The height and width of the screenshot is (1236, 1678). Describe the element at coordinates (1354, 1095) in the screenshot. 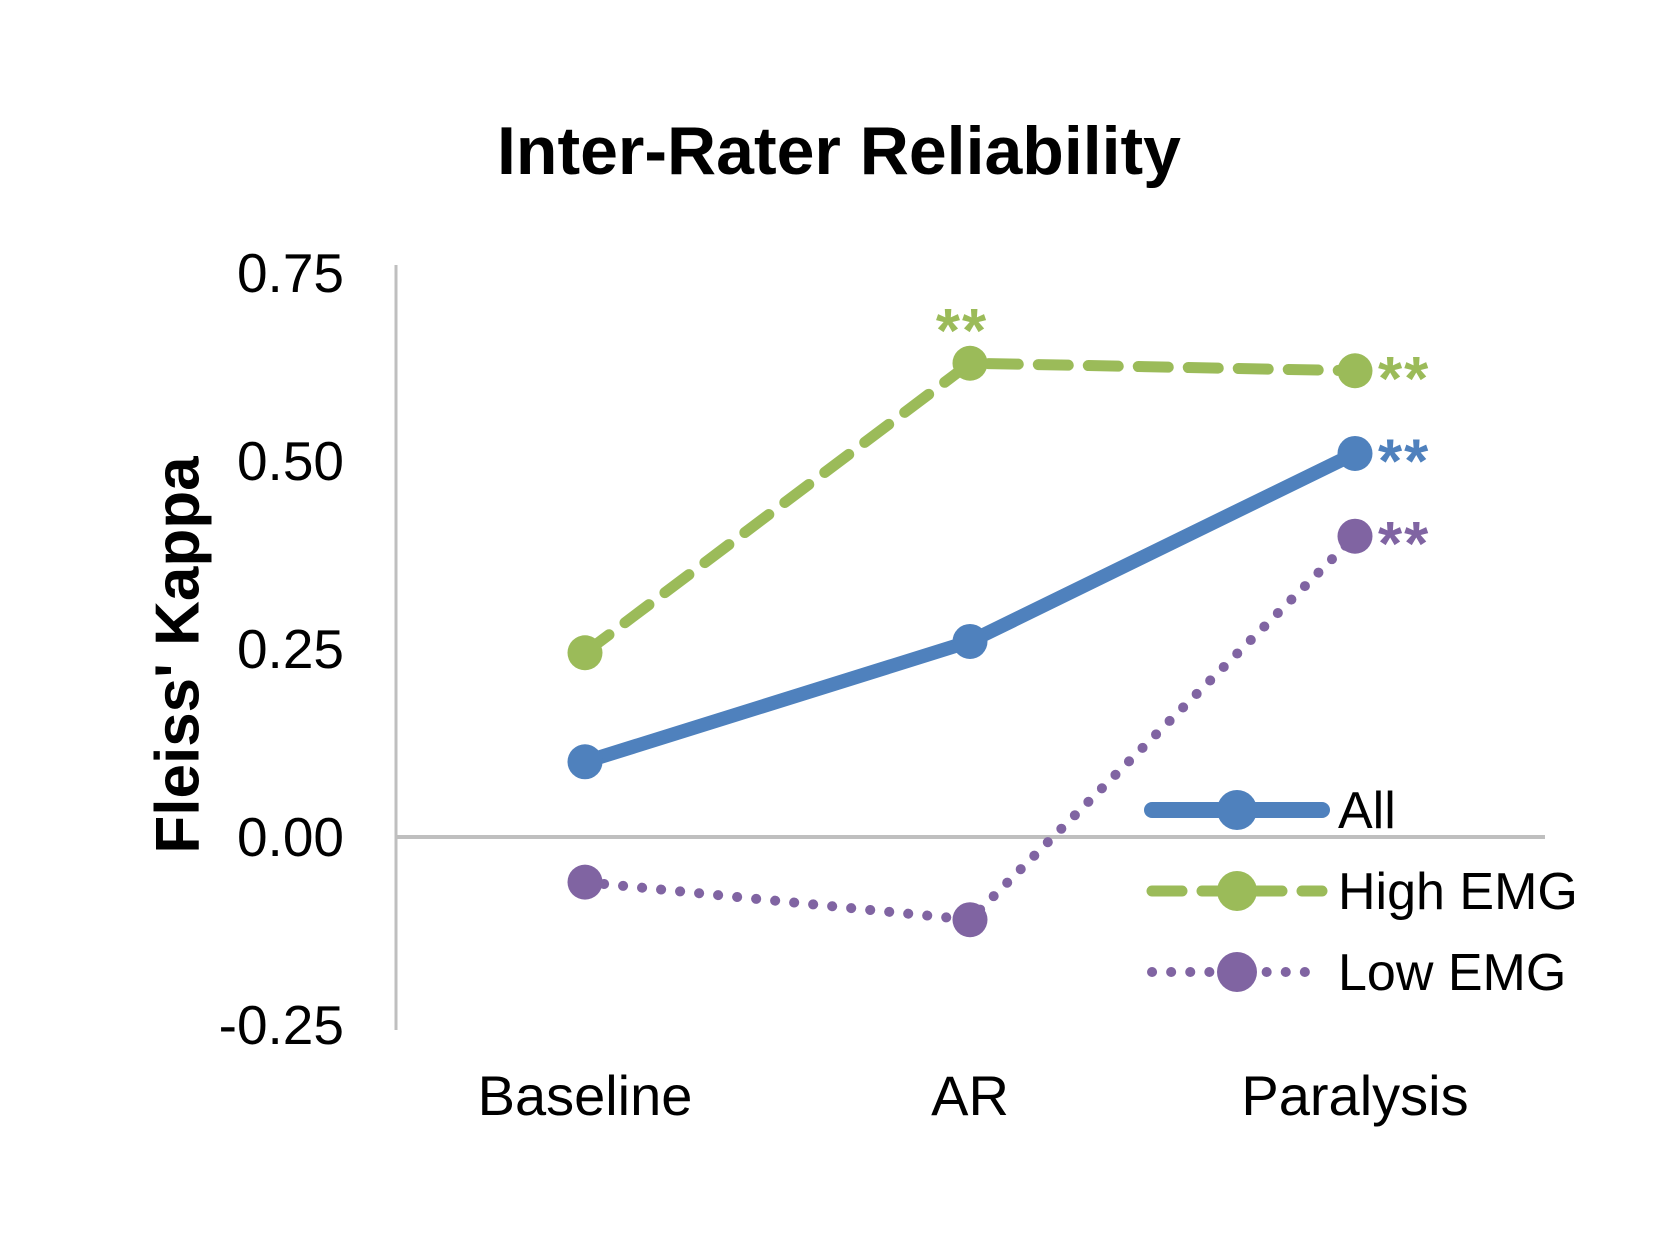

I see `x-tick-label-paralysis: Paralysis` at that location.